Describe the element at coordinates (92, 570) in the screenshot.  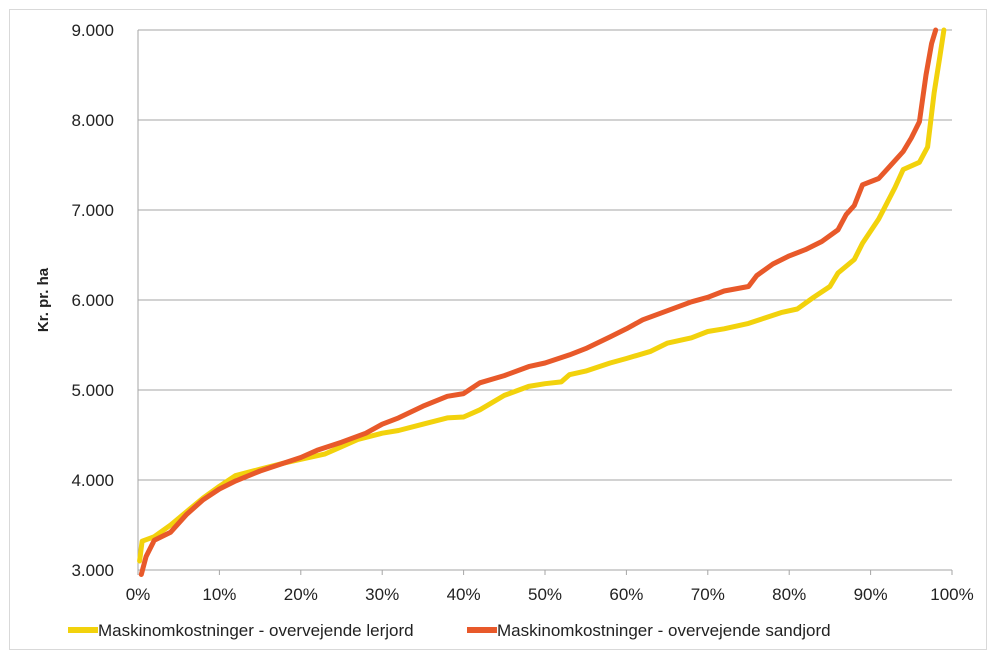
I see `y-tick-label: 3.000` at that location.